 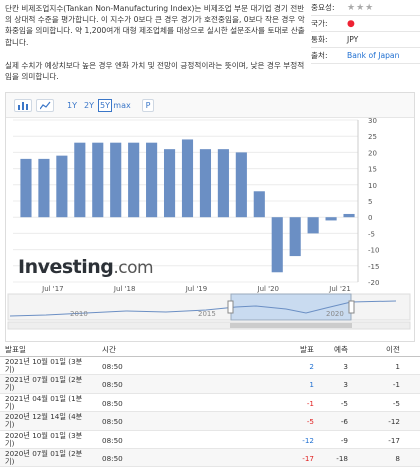 What do you see at coordinates (210, 440) in the screenshot?
I see `table-row: 2020년 10월 01일 (3분기) 08:50 -12 -9 -17` at bounding box center [210, 440].